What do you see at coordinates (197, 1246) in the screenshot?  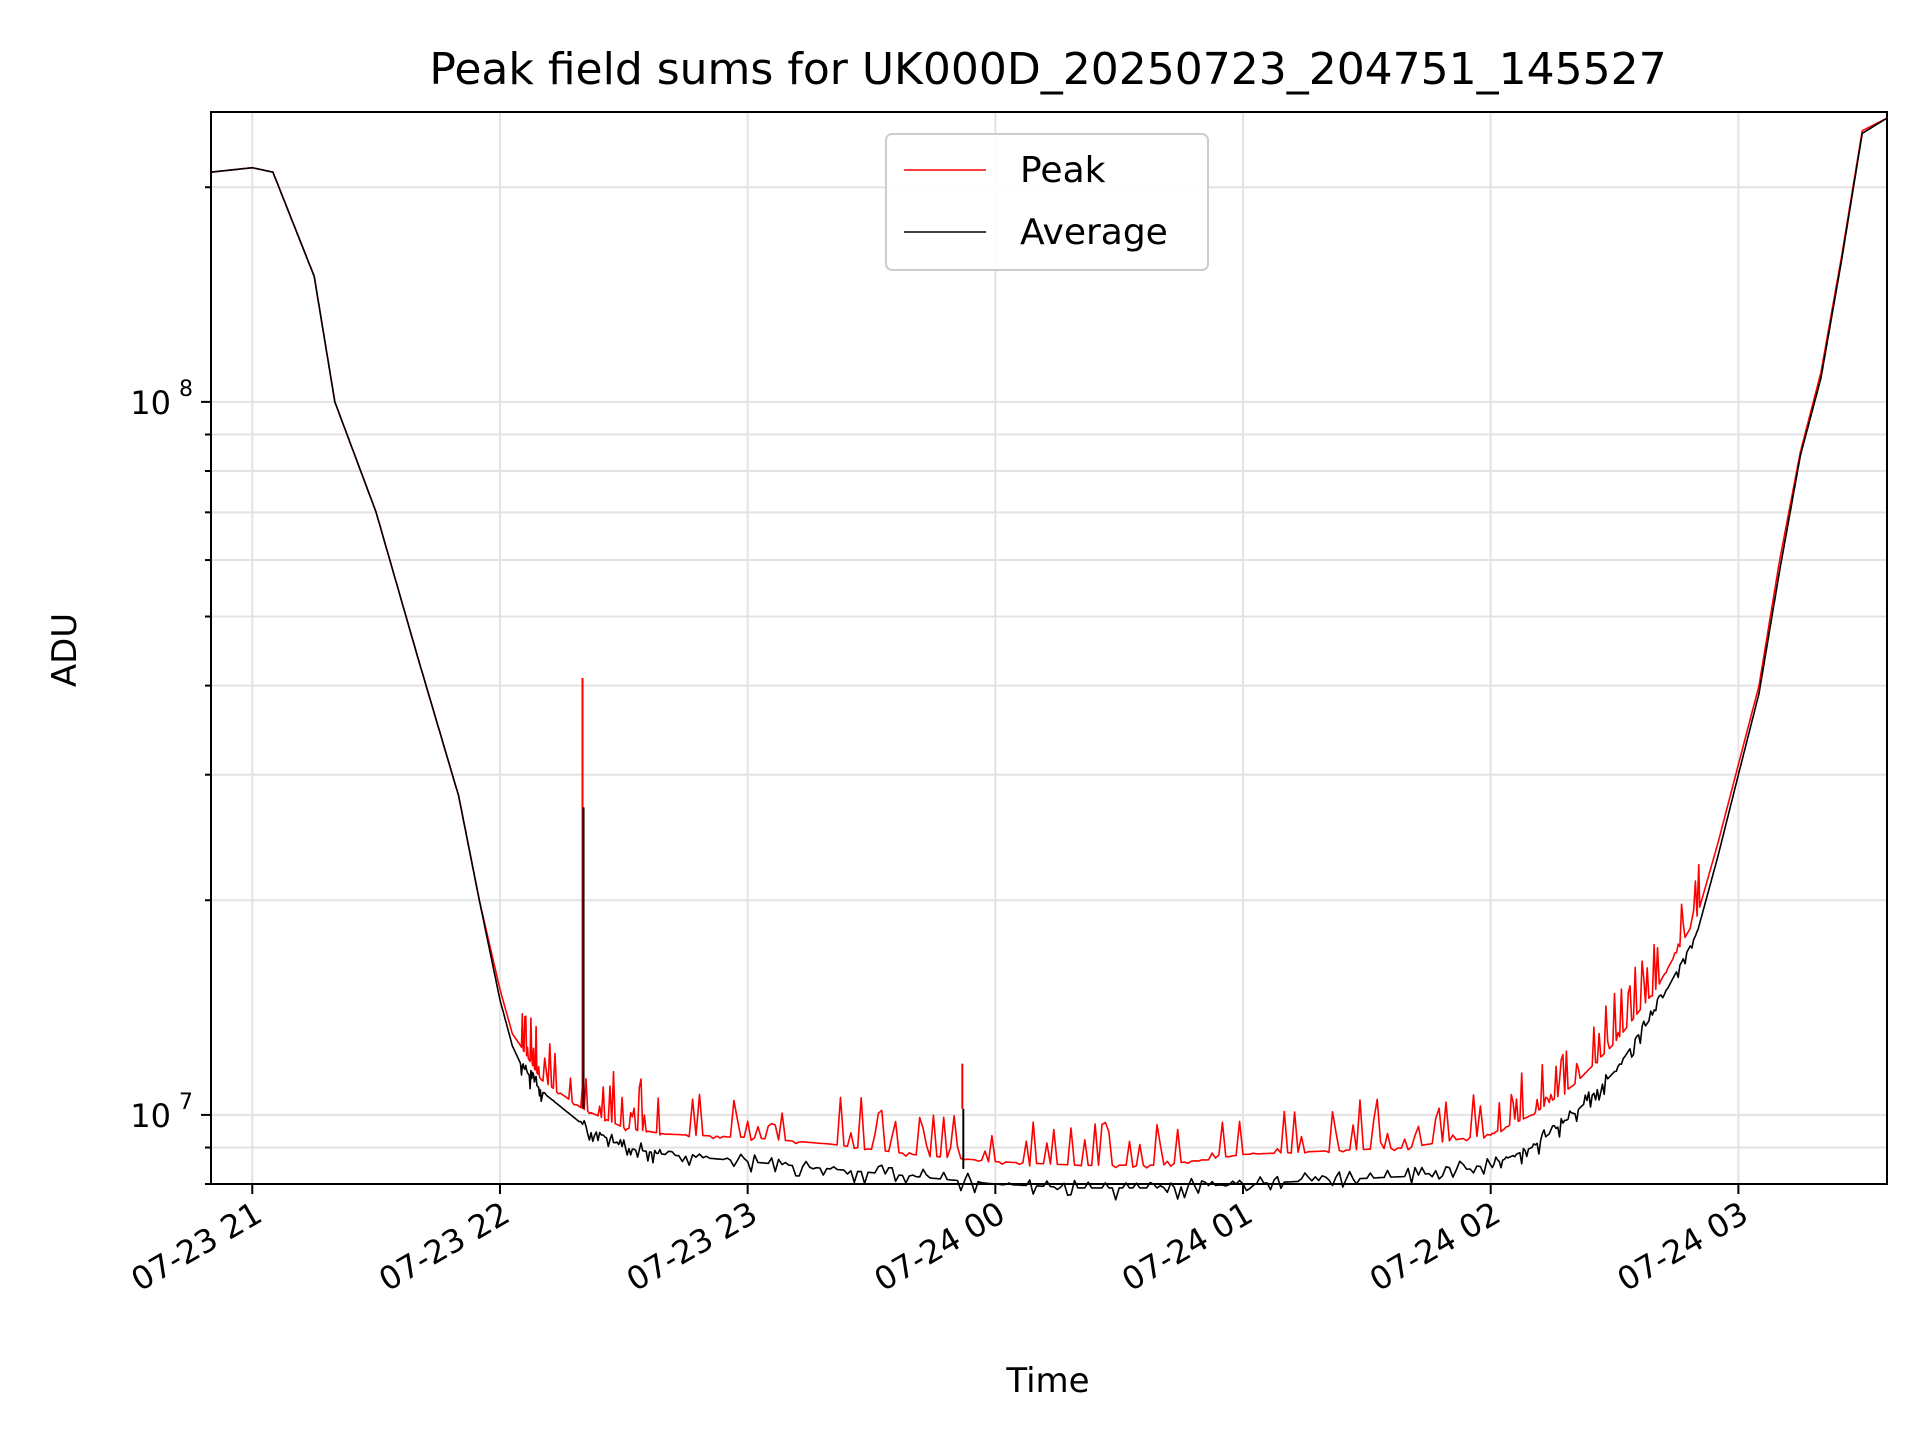 I see `x-tick-label: 07-23 21` at bounding box center [197, 1246].